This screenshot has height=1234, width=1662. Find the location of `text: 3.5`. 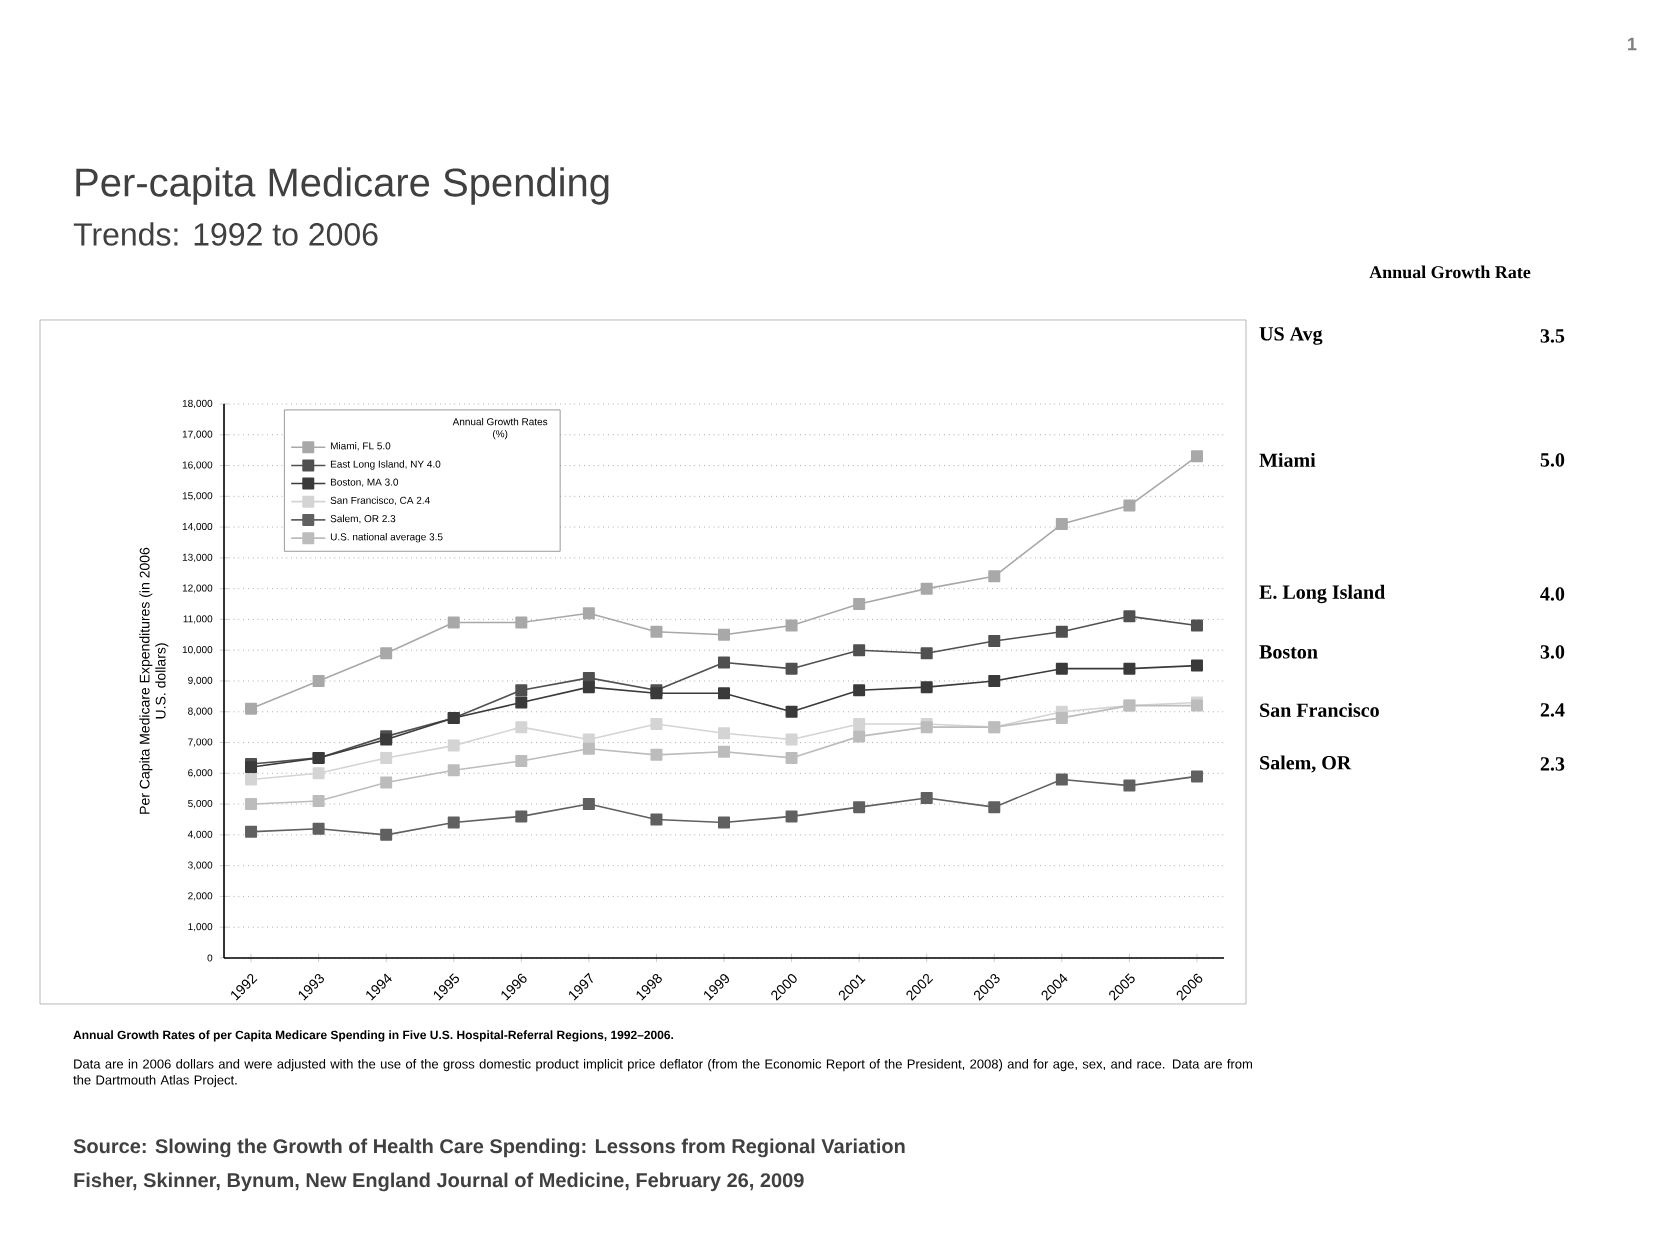

text: 3.5 is located at coordinates (1552, 336).